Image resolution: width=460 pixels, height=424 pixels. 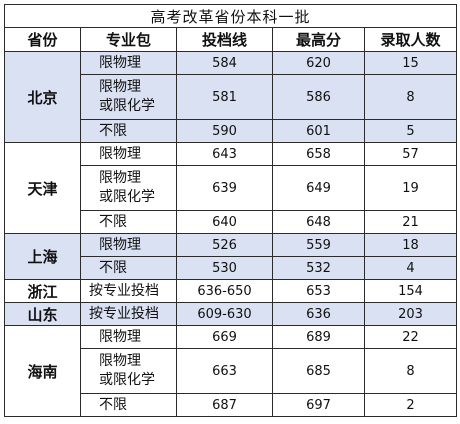 I want to click on cutoff-cell: 639, so click(x=224, y=188).